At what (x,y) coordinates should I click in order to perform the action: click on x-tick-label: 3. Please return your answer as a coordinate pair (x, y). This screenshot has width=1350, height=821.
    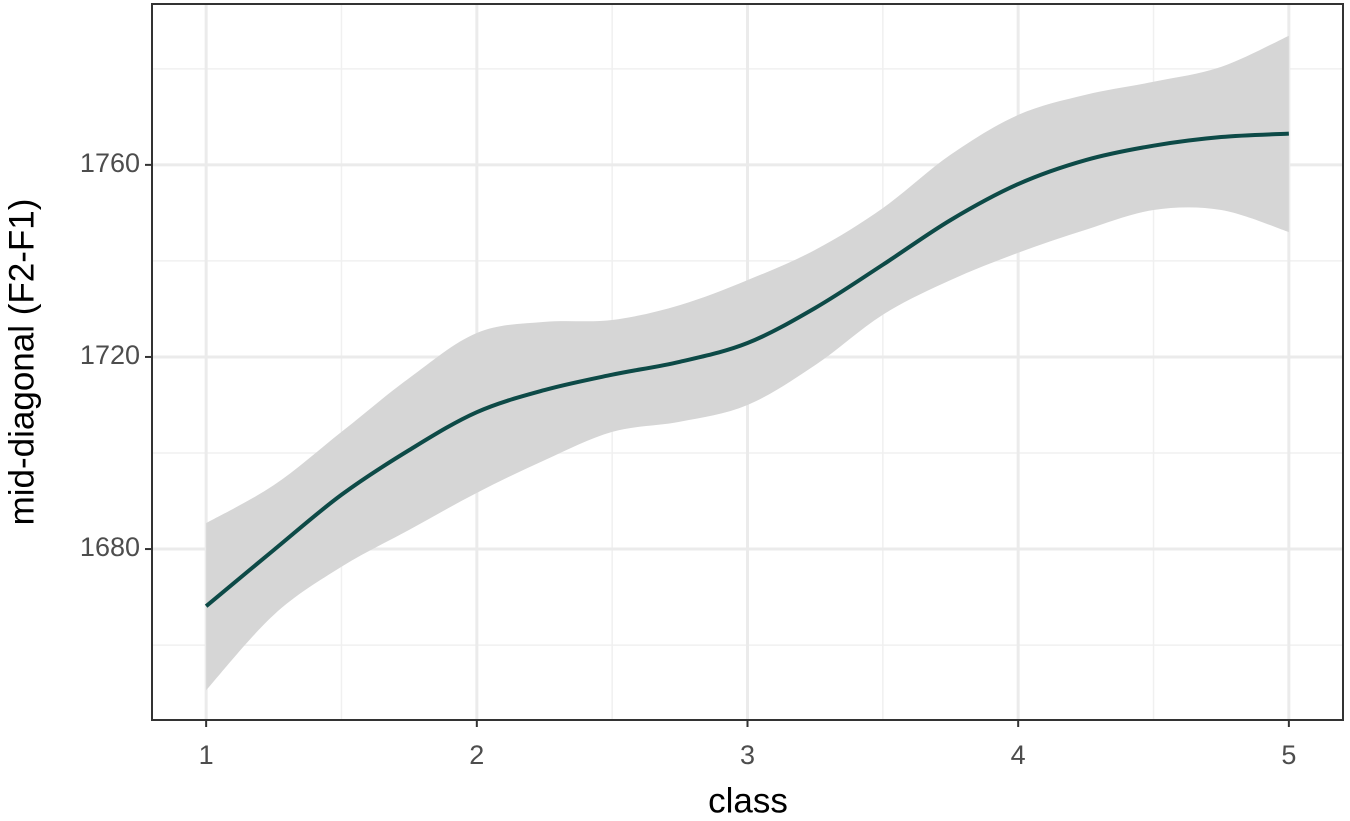
    Looking at the image, I should click on (747, 755).